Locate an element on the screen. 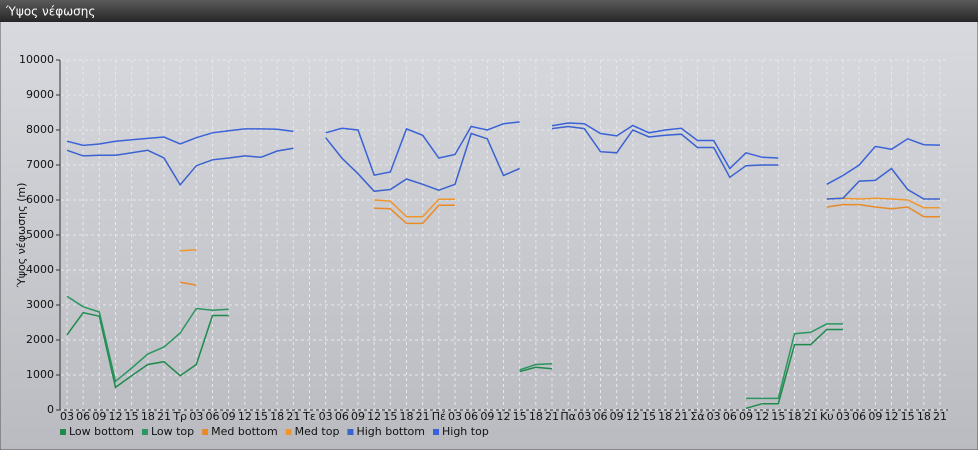  y-tick-label: 6000 is located at coordinates (40, 199).